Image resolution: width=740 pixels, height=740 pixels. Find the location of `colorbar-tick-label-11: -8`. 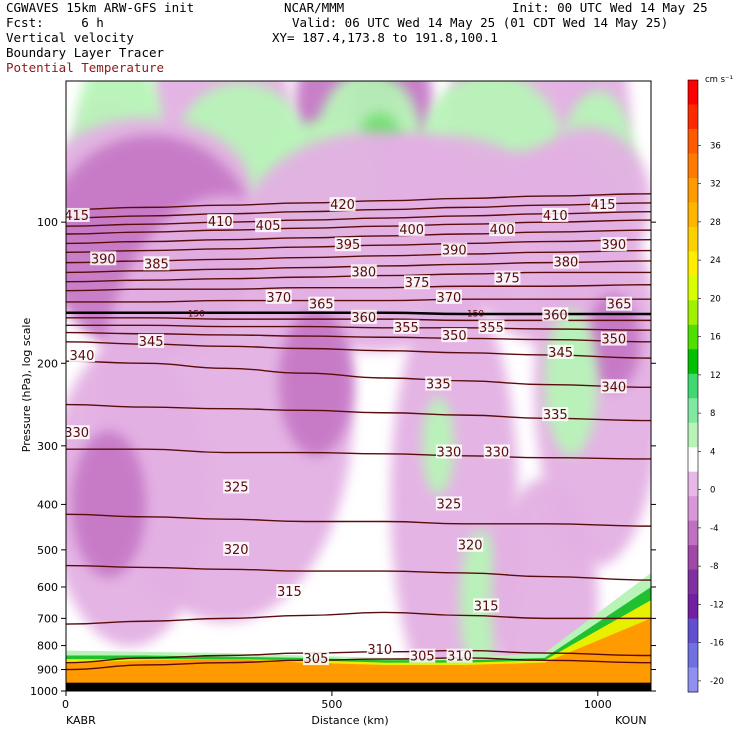

colorbar-tick-label-11: -8 is located at coordinates (714, 567).